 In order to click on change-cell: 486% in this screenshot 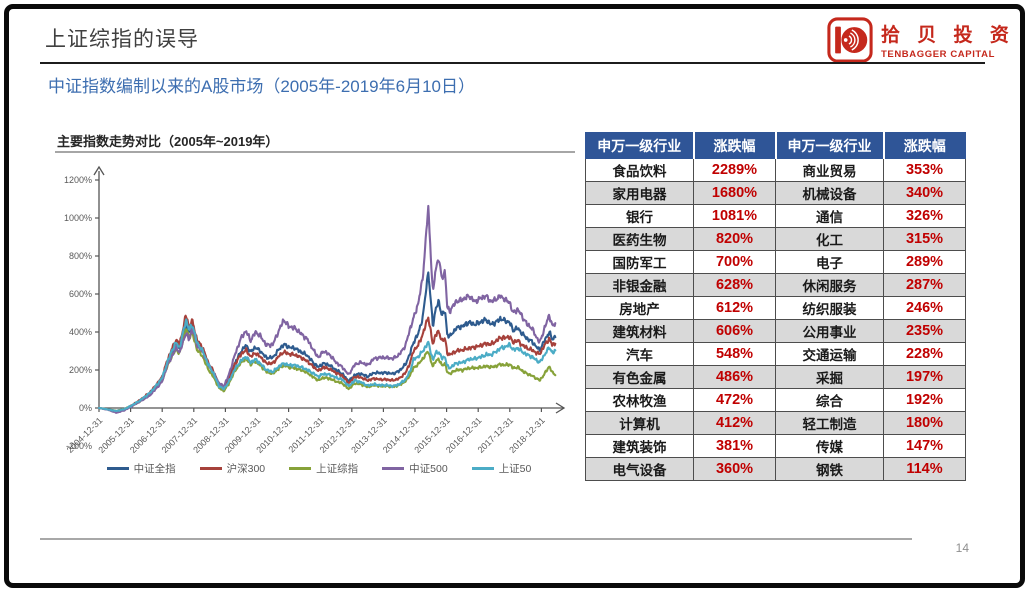, I will do `click(734, 377)`.